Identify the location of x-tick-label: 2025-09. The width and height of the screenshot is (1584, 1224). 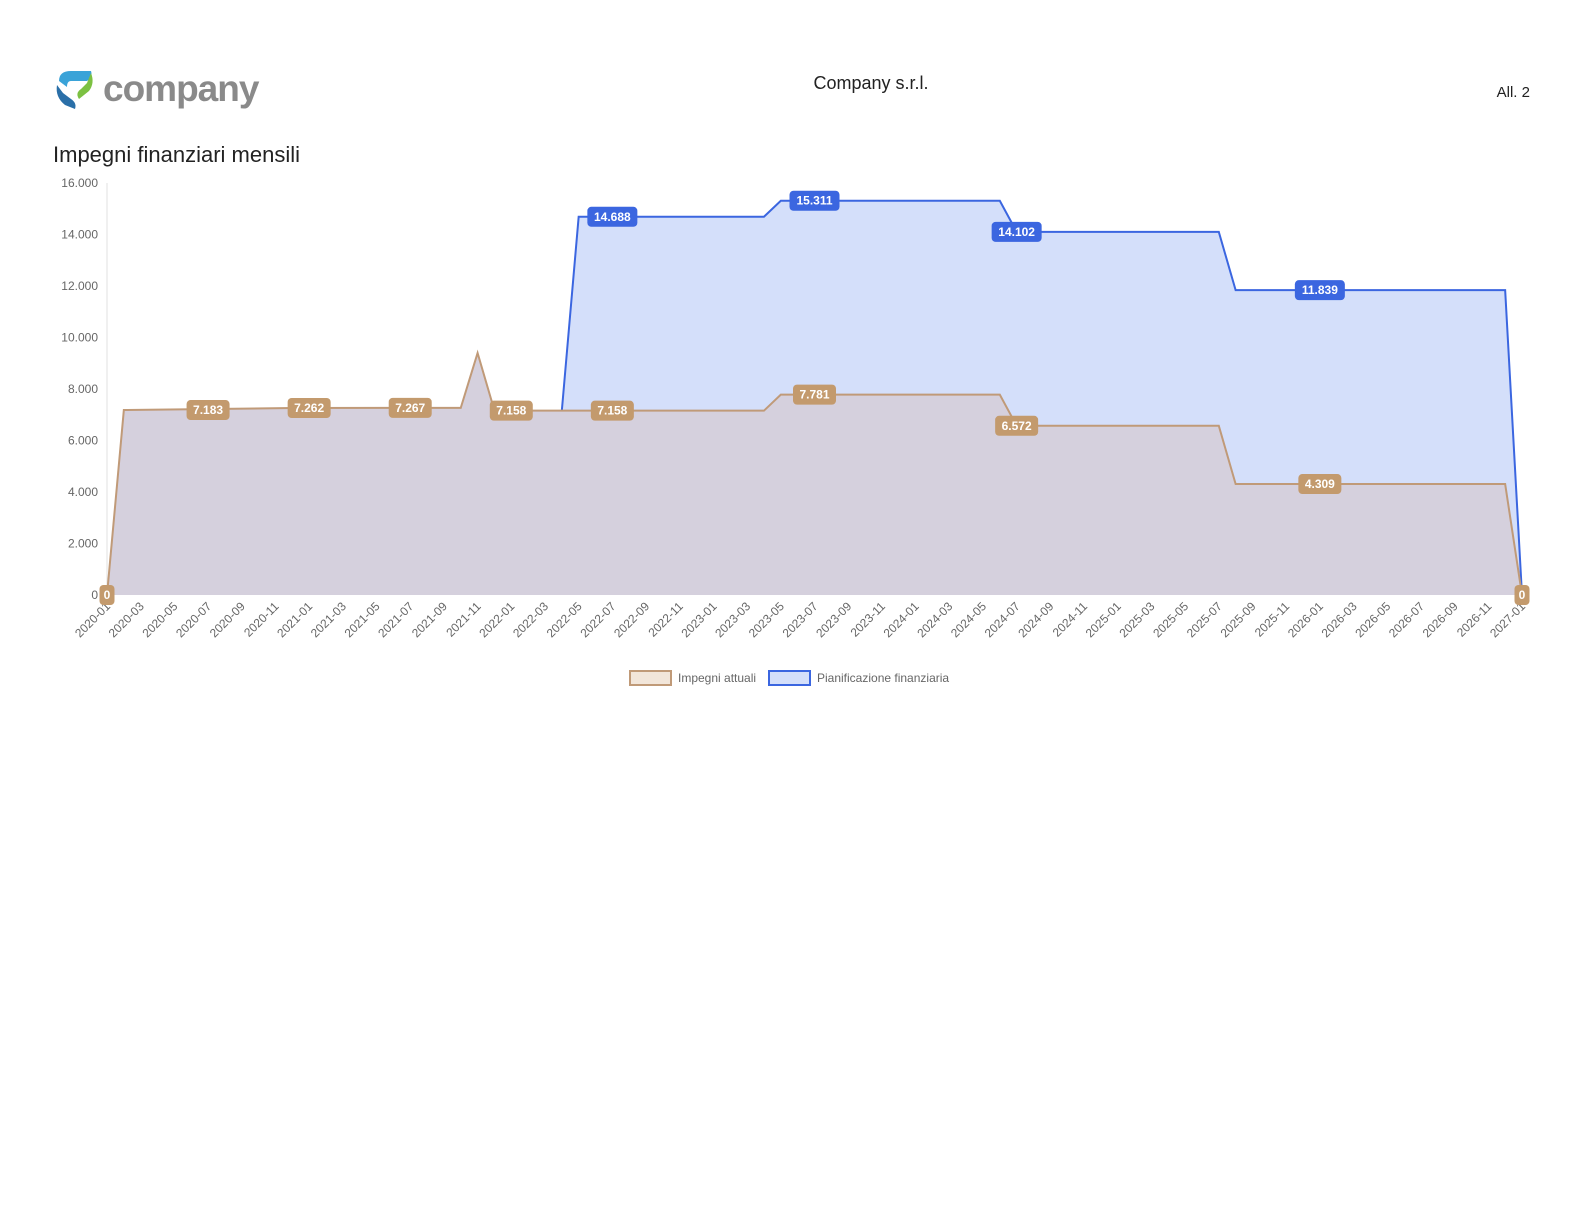
(1238, 619).